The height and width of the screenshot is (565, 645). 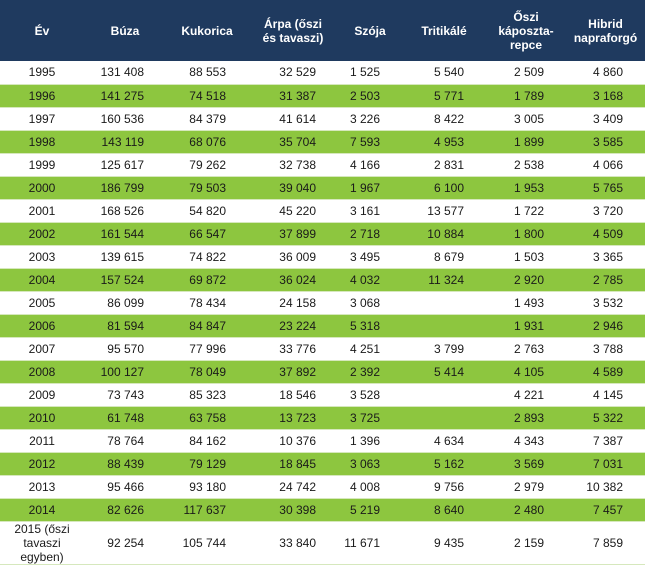 I want to click on sunflower-cell: 3 409, so click(x=605, y=119).